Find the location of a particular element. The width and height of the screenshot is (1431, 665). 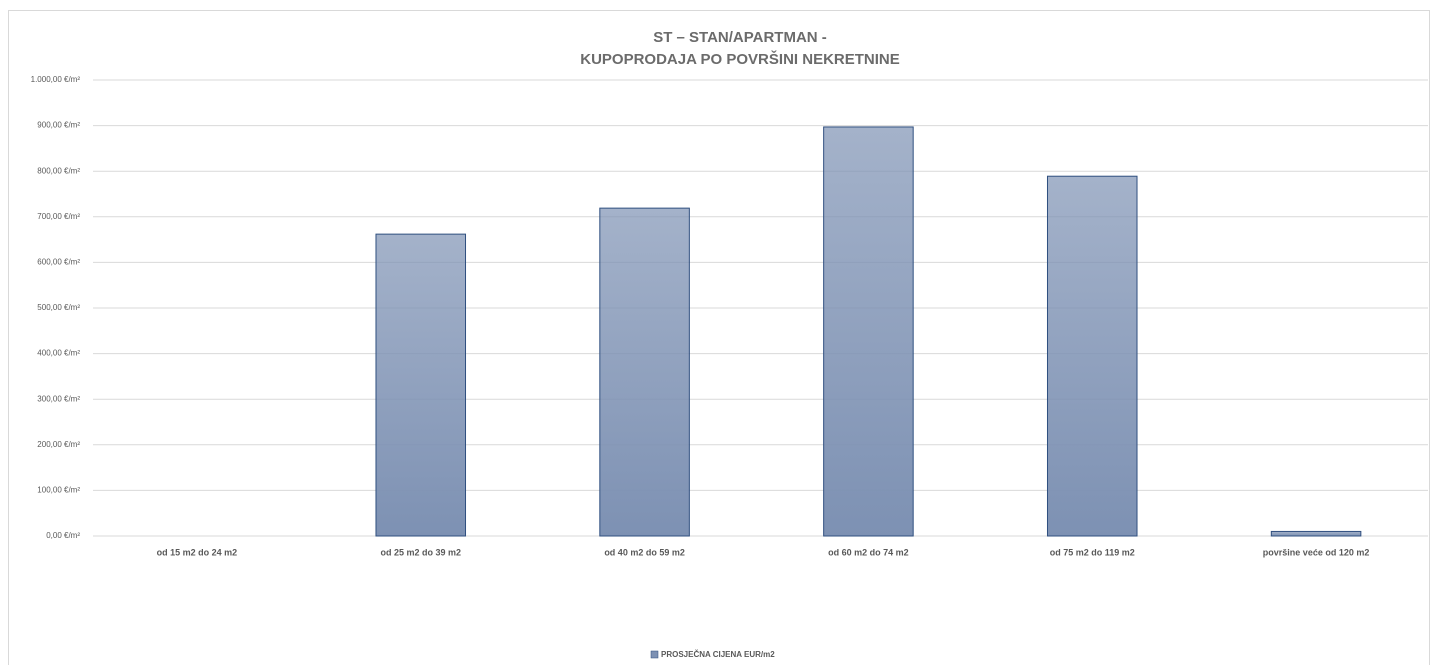

legend-label: PROSJEČNA CIJENA EUR/m2 is located at coordinates (718, 654).